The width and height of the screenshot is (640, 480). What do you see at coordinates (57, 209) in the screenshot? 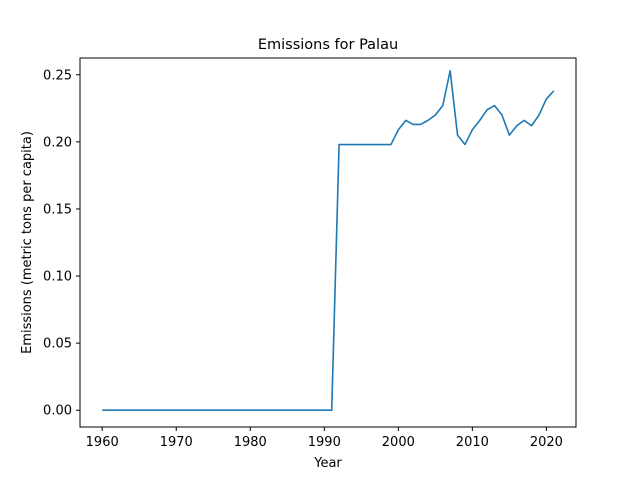
I see `y-tick-label: 0.15` at bounding box center [57, 209].